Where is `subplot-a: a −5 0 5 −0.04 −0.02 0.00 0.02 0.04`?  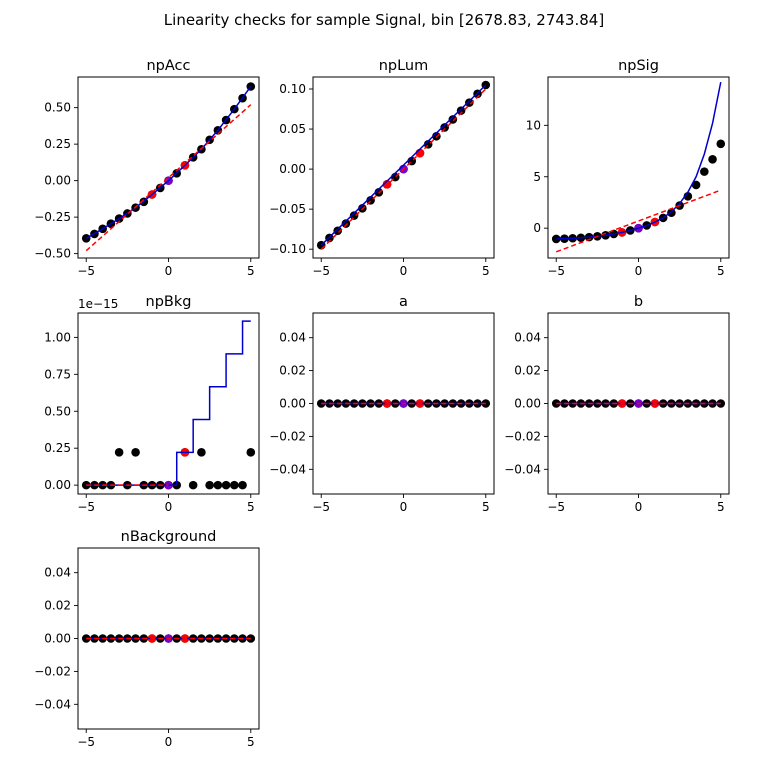
subplot-a: a −5 0 5 −0.04 −0.02 0.00 0.02 0.04 is located at coordinates (382, 404).